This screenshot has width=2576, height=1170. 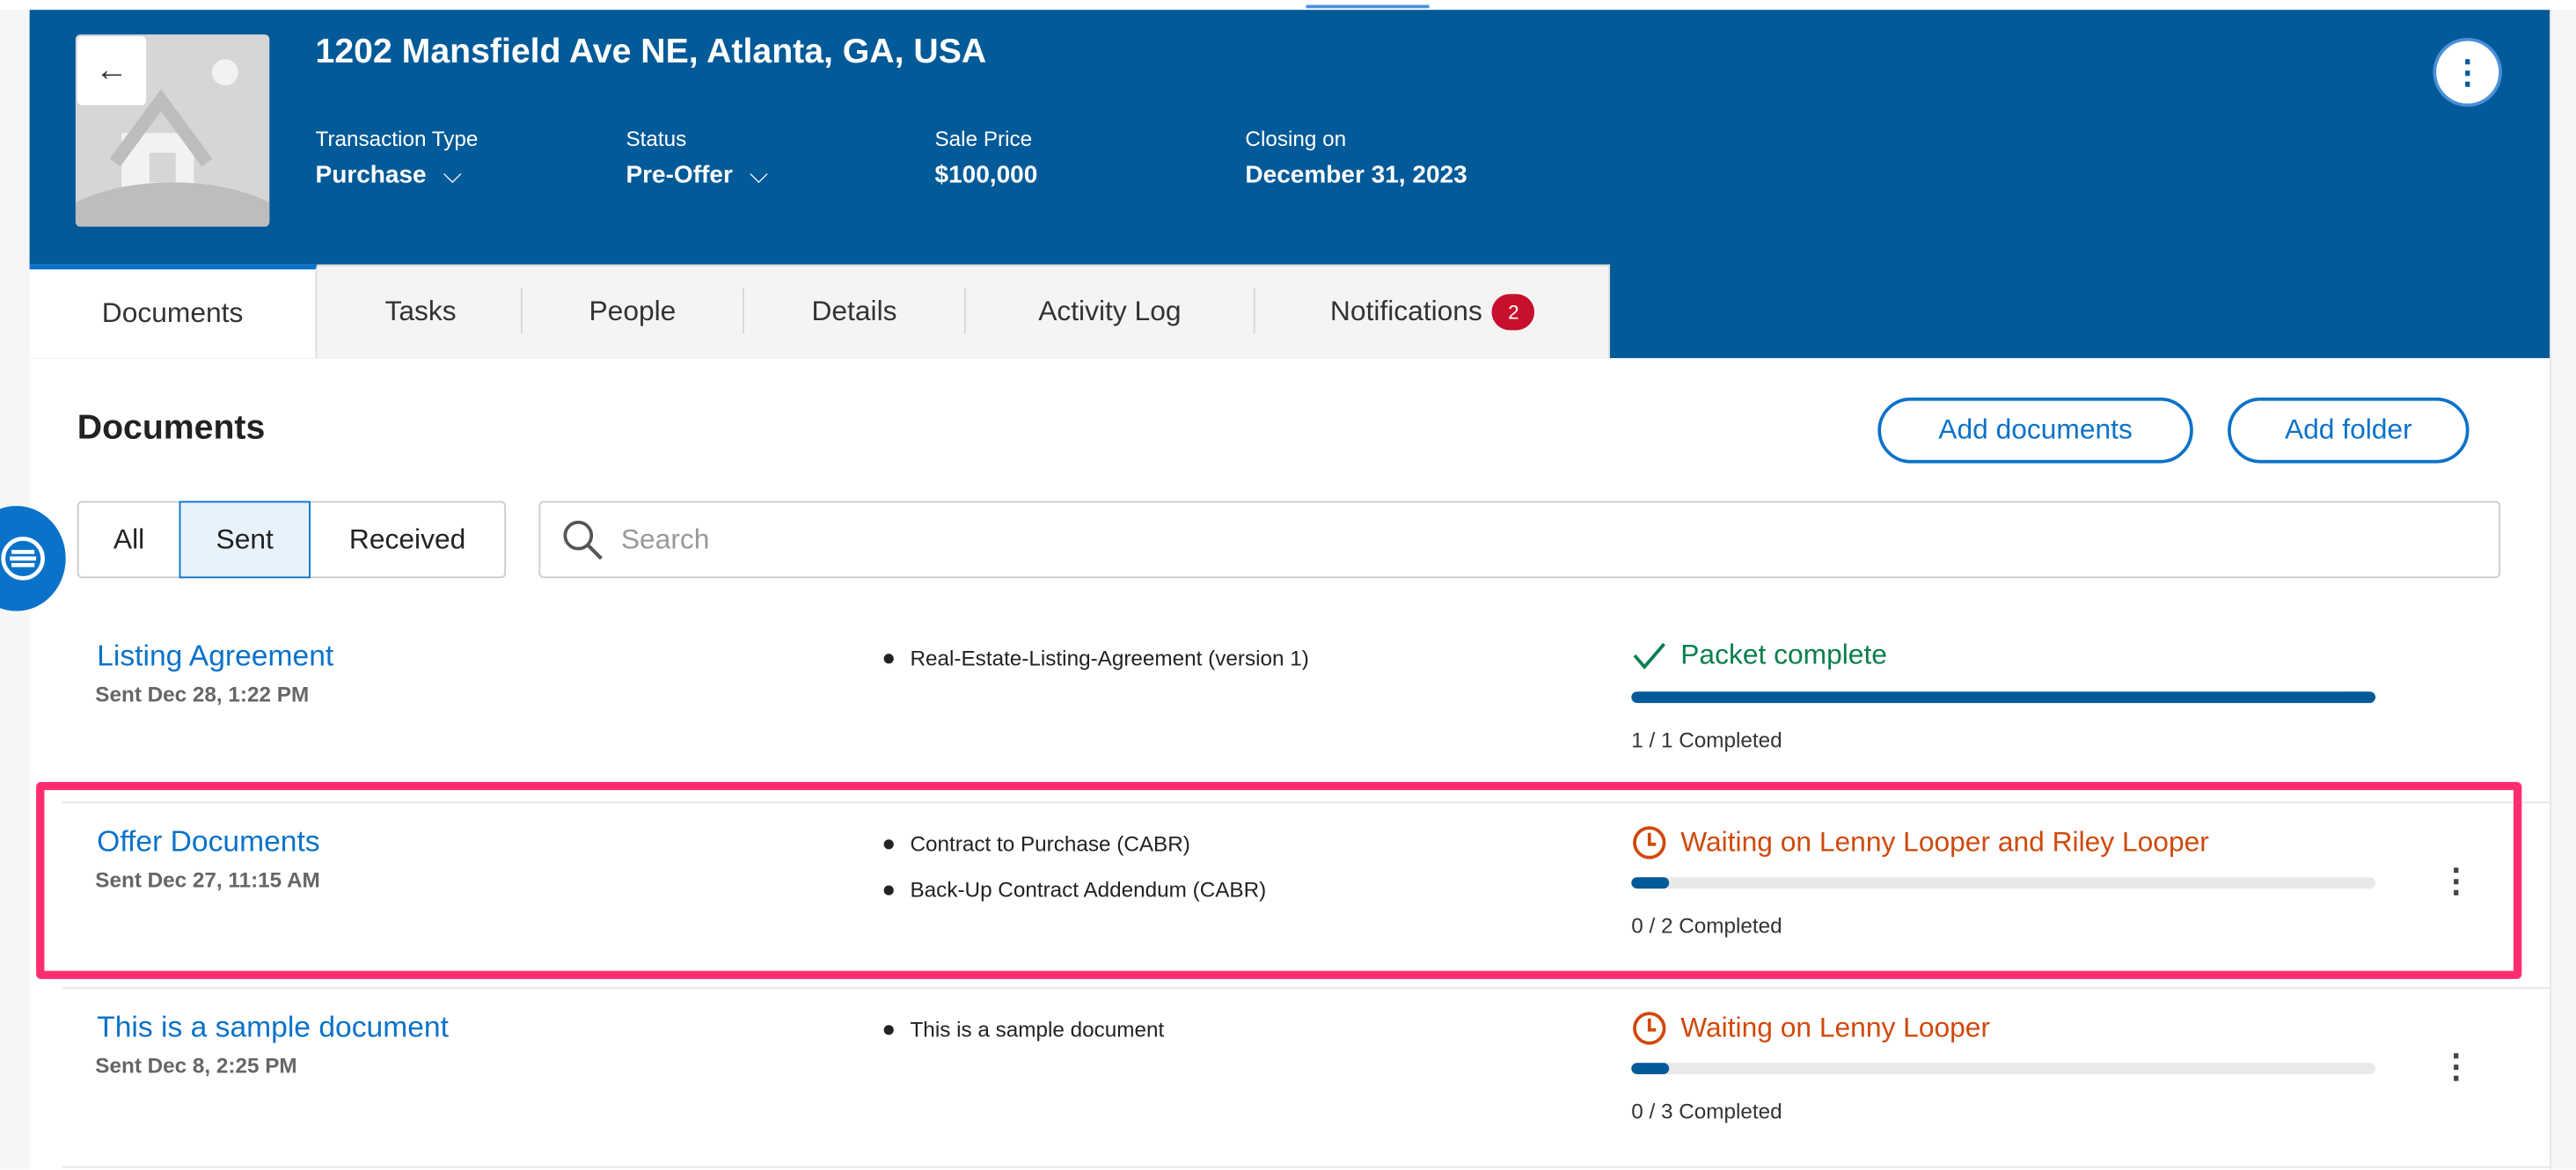 I want to click on closing-label: Closing on, so click(x=1296, y=138).